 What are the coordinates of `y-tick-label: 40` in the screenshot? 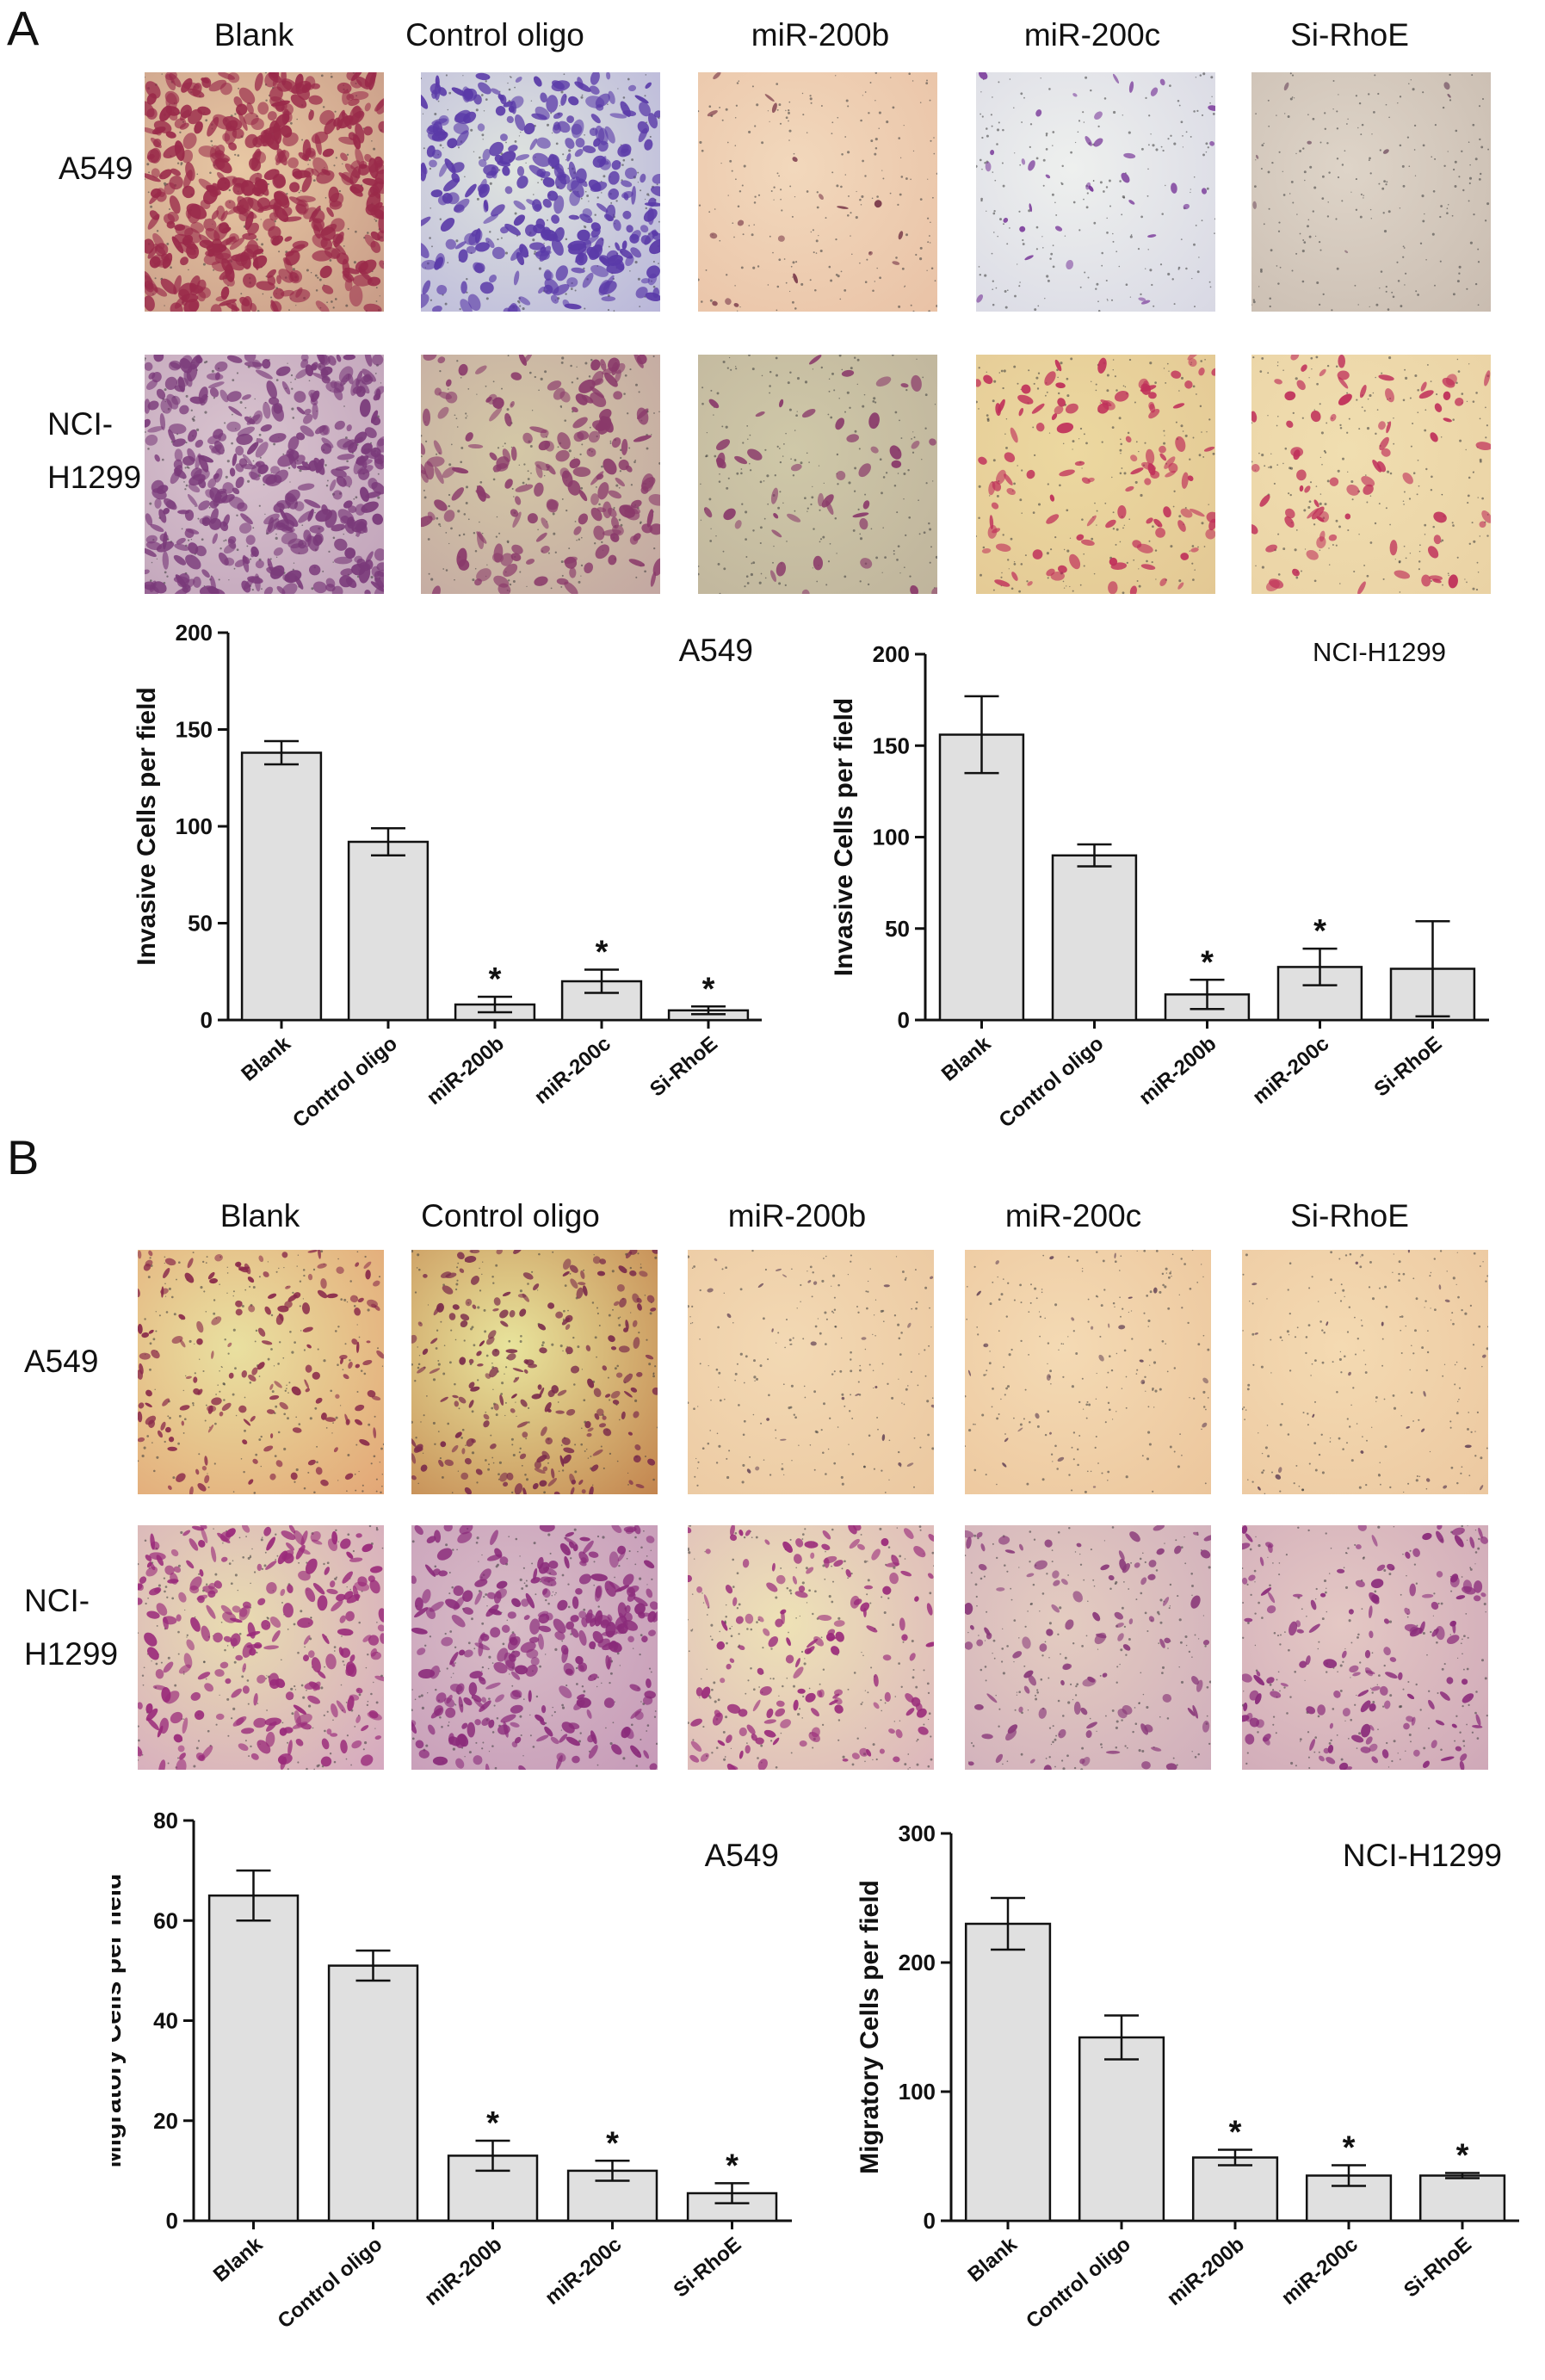 It's located at (166, 2021).